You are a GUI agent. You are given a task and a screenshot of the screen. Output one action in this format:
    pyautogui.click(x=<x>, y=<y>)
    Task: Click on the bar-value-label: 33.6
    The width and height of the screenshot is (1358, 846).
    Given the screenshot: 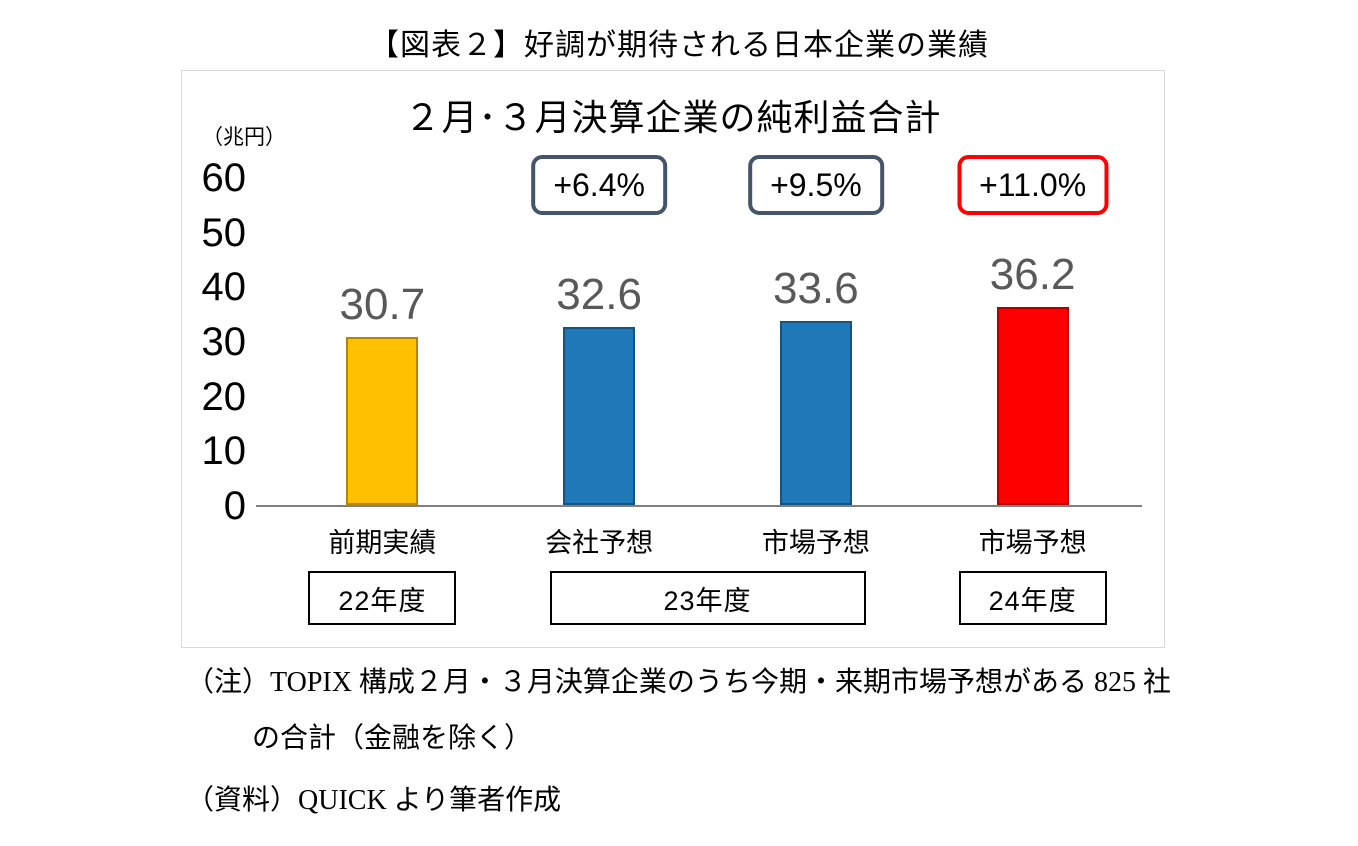 What is the action you would take?
    pyautogui.click(x=816, y=289)
    